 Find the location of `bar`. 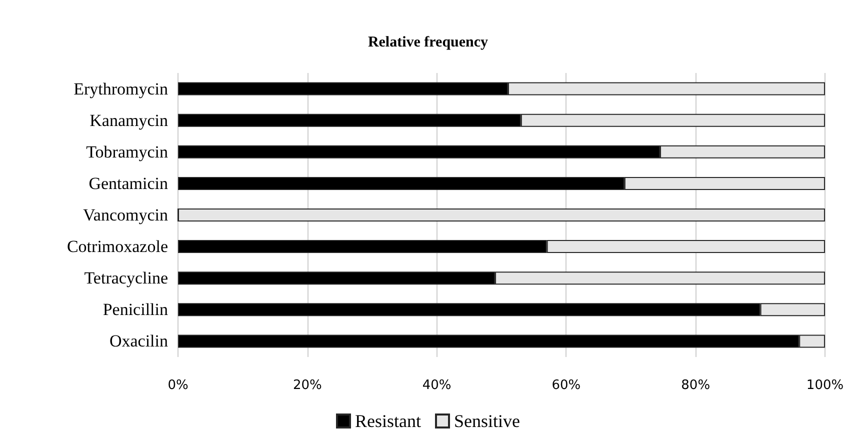

bar is located at coordinates (501, 215).